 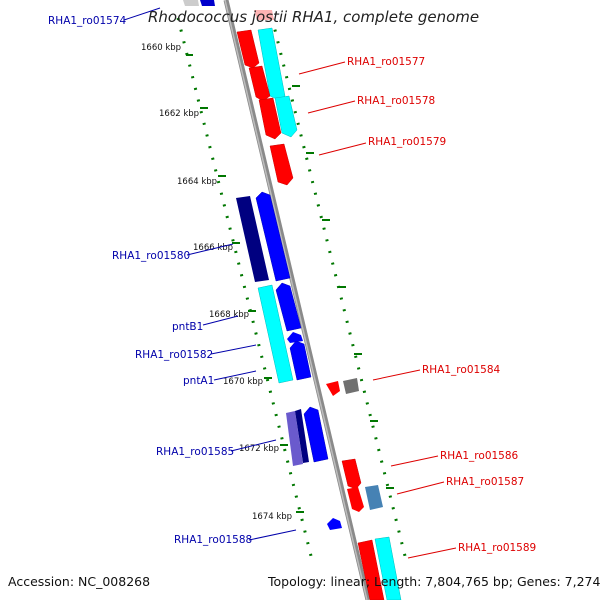 What do you see at coordinates (179, 114) in the screenshot?
I see `tick-label: 1662 kbp` at bounding box center [179, 114].